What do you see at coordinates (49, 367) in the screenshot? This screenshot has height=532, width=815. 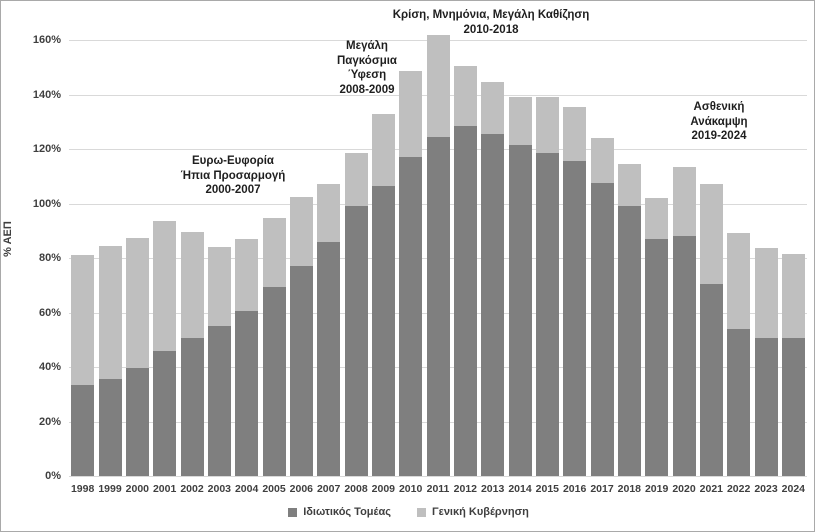 I see `y-axis-tick-label: 40%` at bounding box center [49, 367].